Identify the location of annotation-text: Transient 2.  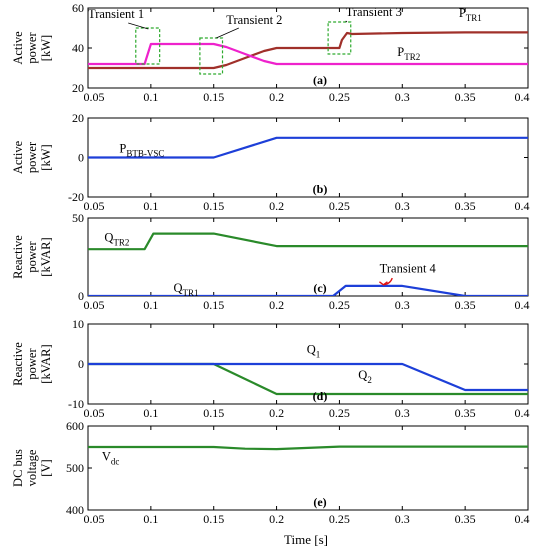
(254, 20).